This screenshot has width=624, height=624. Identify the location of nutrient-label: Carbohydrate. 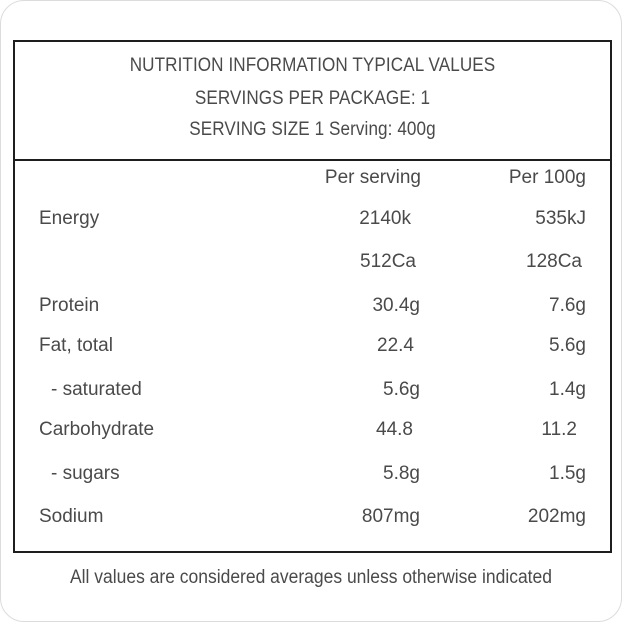
(97, 429).